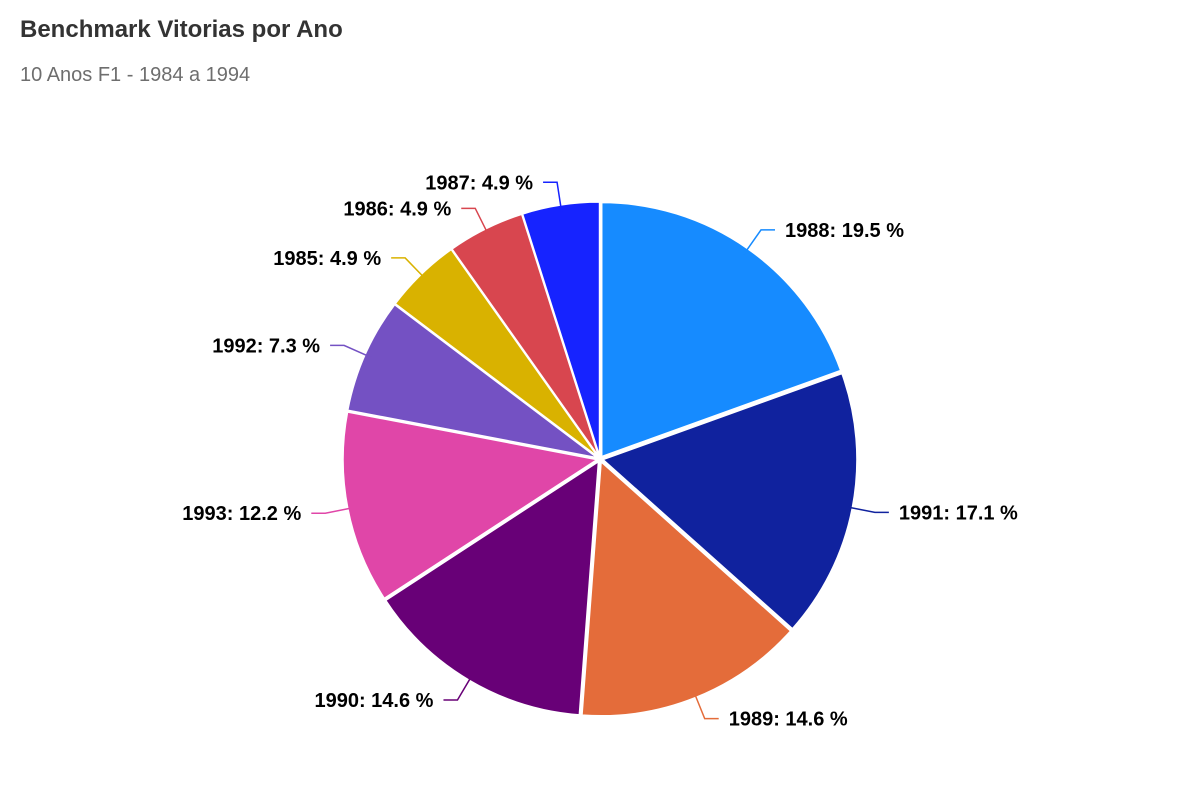 This screenshot has width=1200, height=800. Describe the element at coordinates (458, 687) in the screenshot. I see `leader-line-1990` at that location.